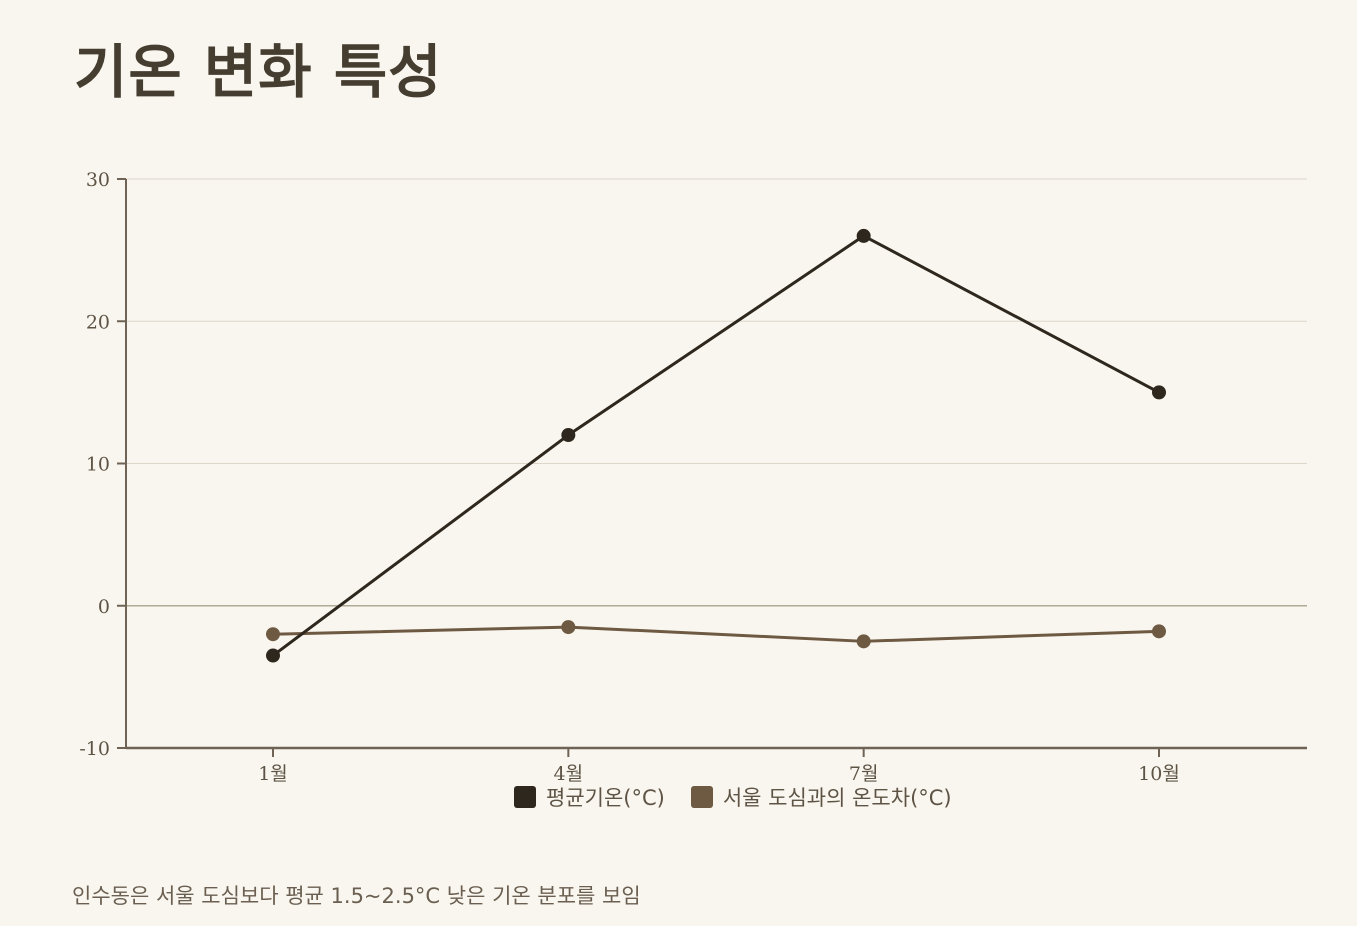 Image resolution: width=1357 pixels, height=926 pixels. Describe the element at coordinates (569, 774) in the screenshot. I see `x-tick-label: 4월` at that location.